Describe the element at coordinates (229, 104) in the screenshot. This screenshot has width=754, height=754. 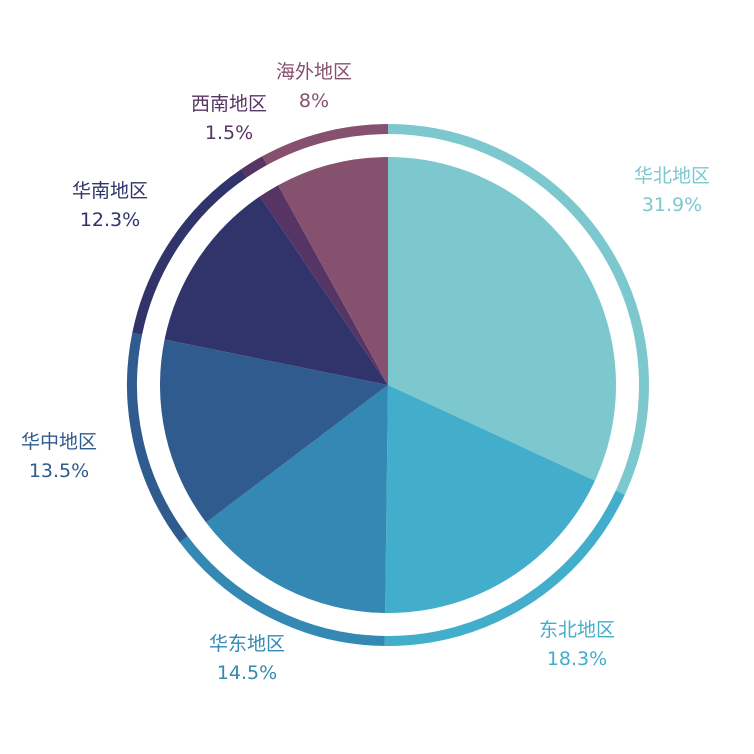
I see `slice-category-label-6: 西南地区` at that location.